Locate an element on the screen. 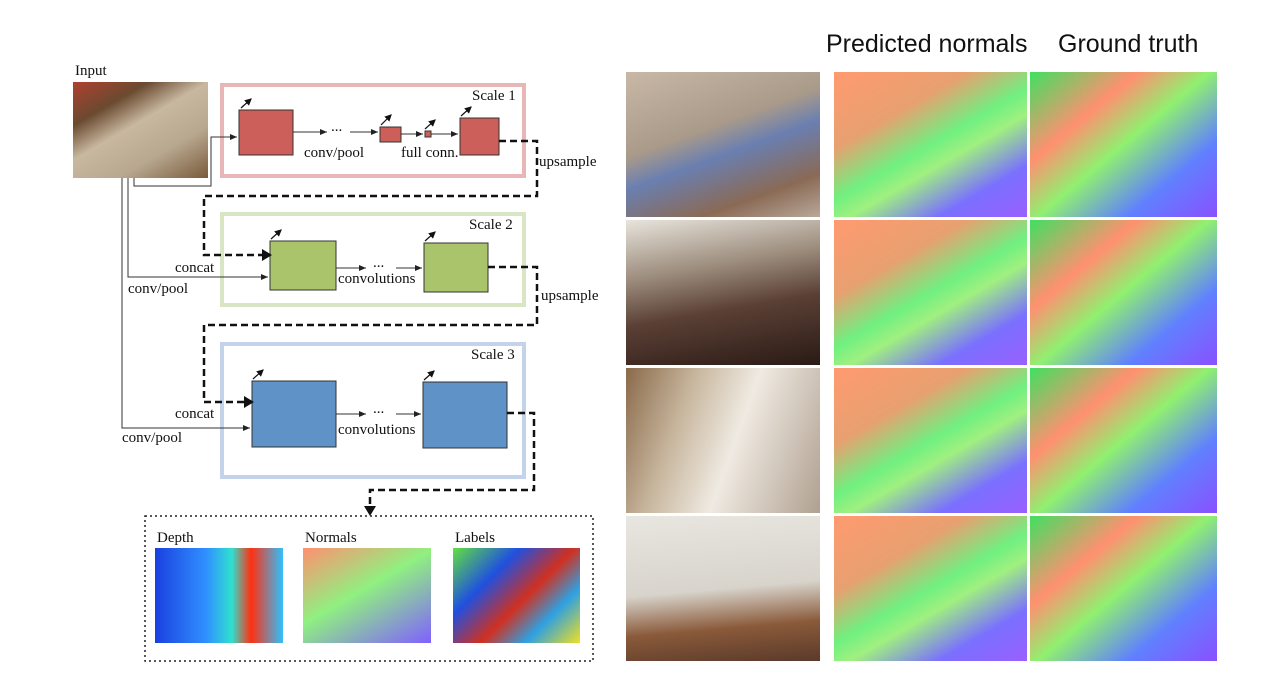 Image resolution: width=1280 pixels, height=686 pixels. depth-label: Depth is located at coordinates (175, 538).